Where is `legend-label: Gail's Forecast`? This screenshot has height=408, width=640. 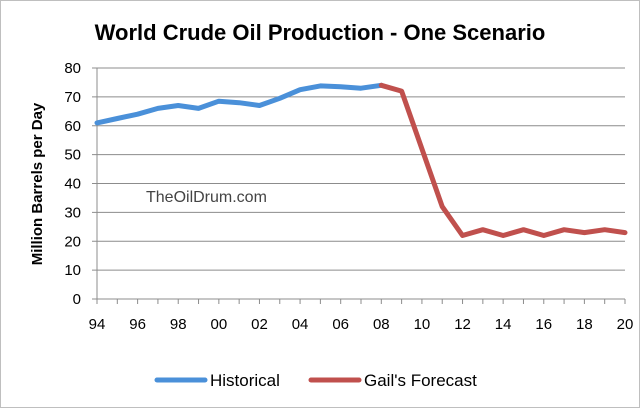
legend-label: Gail's Forecast is located at coordinates (420, 380).